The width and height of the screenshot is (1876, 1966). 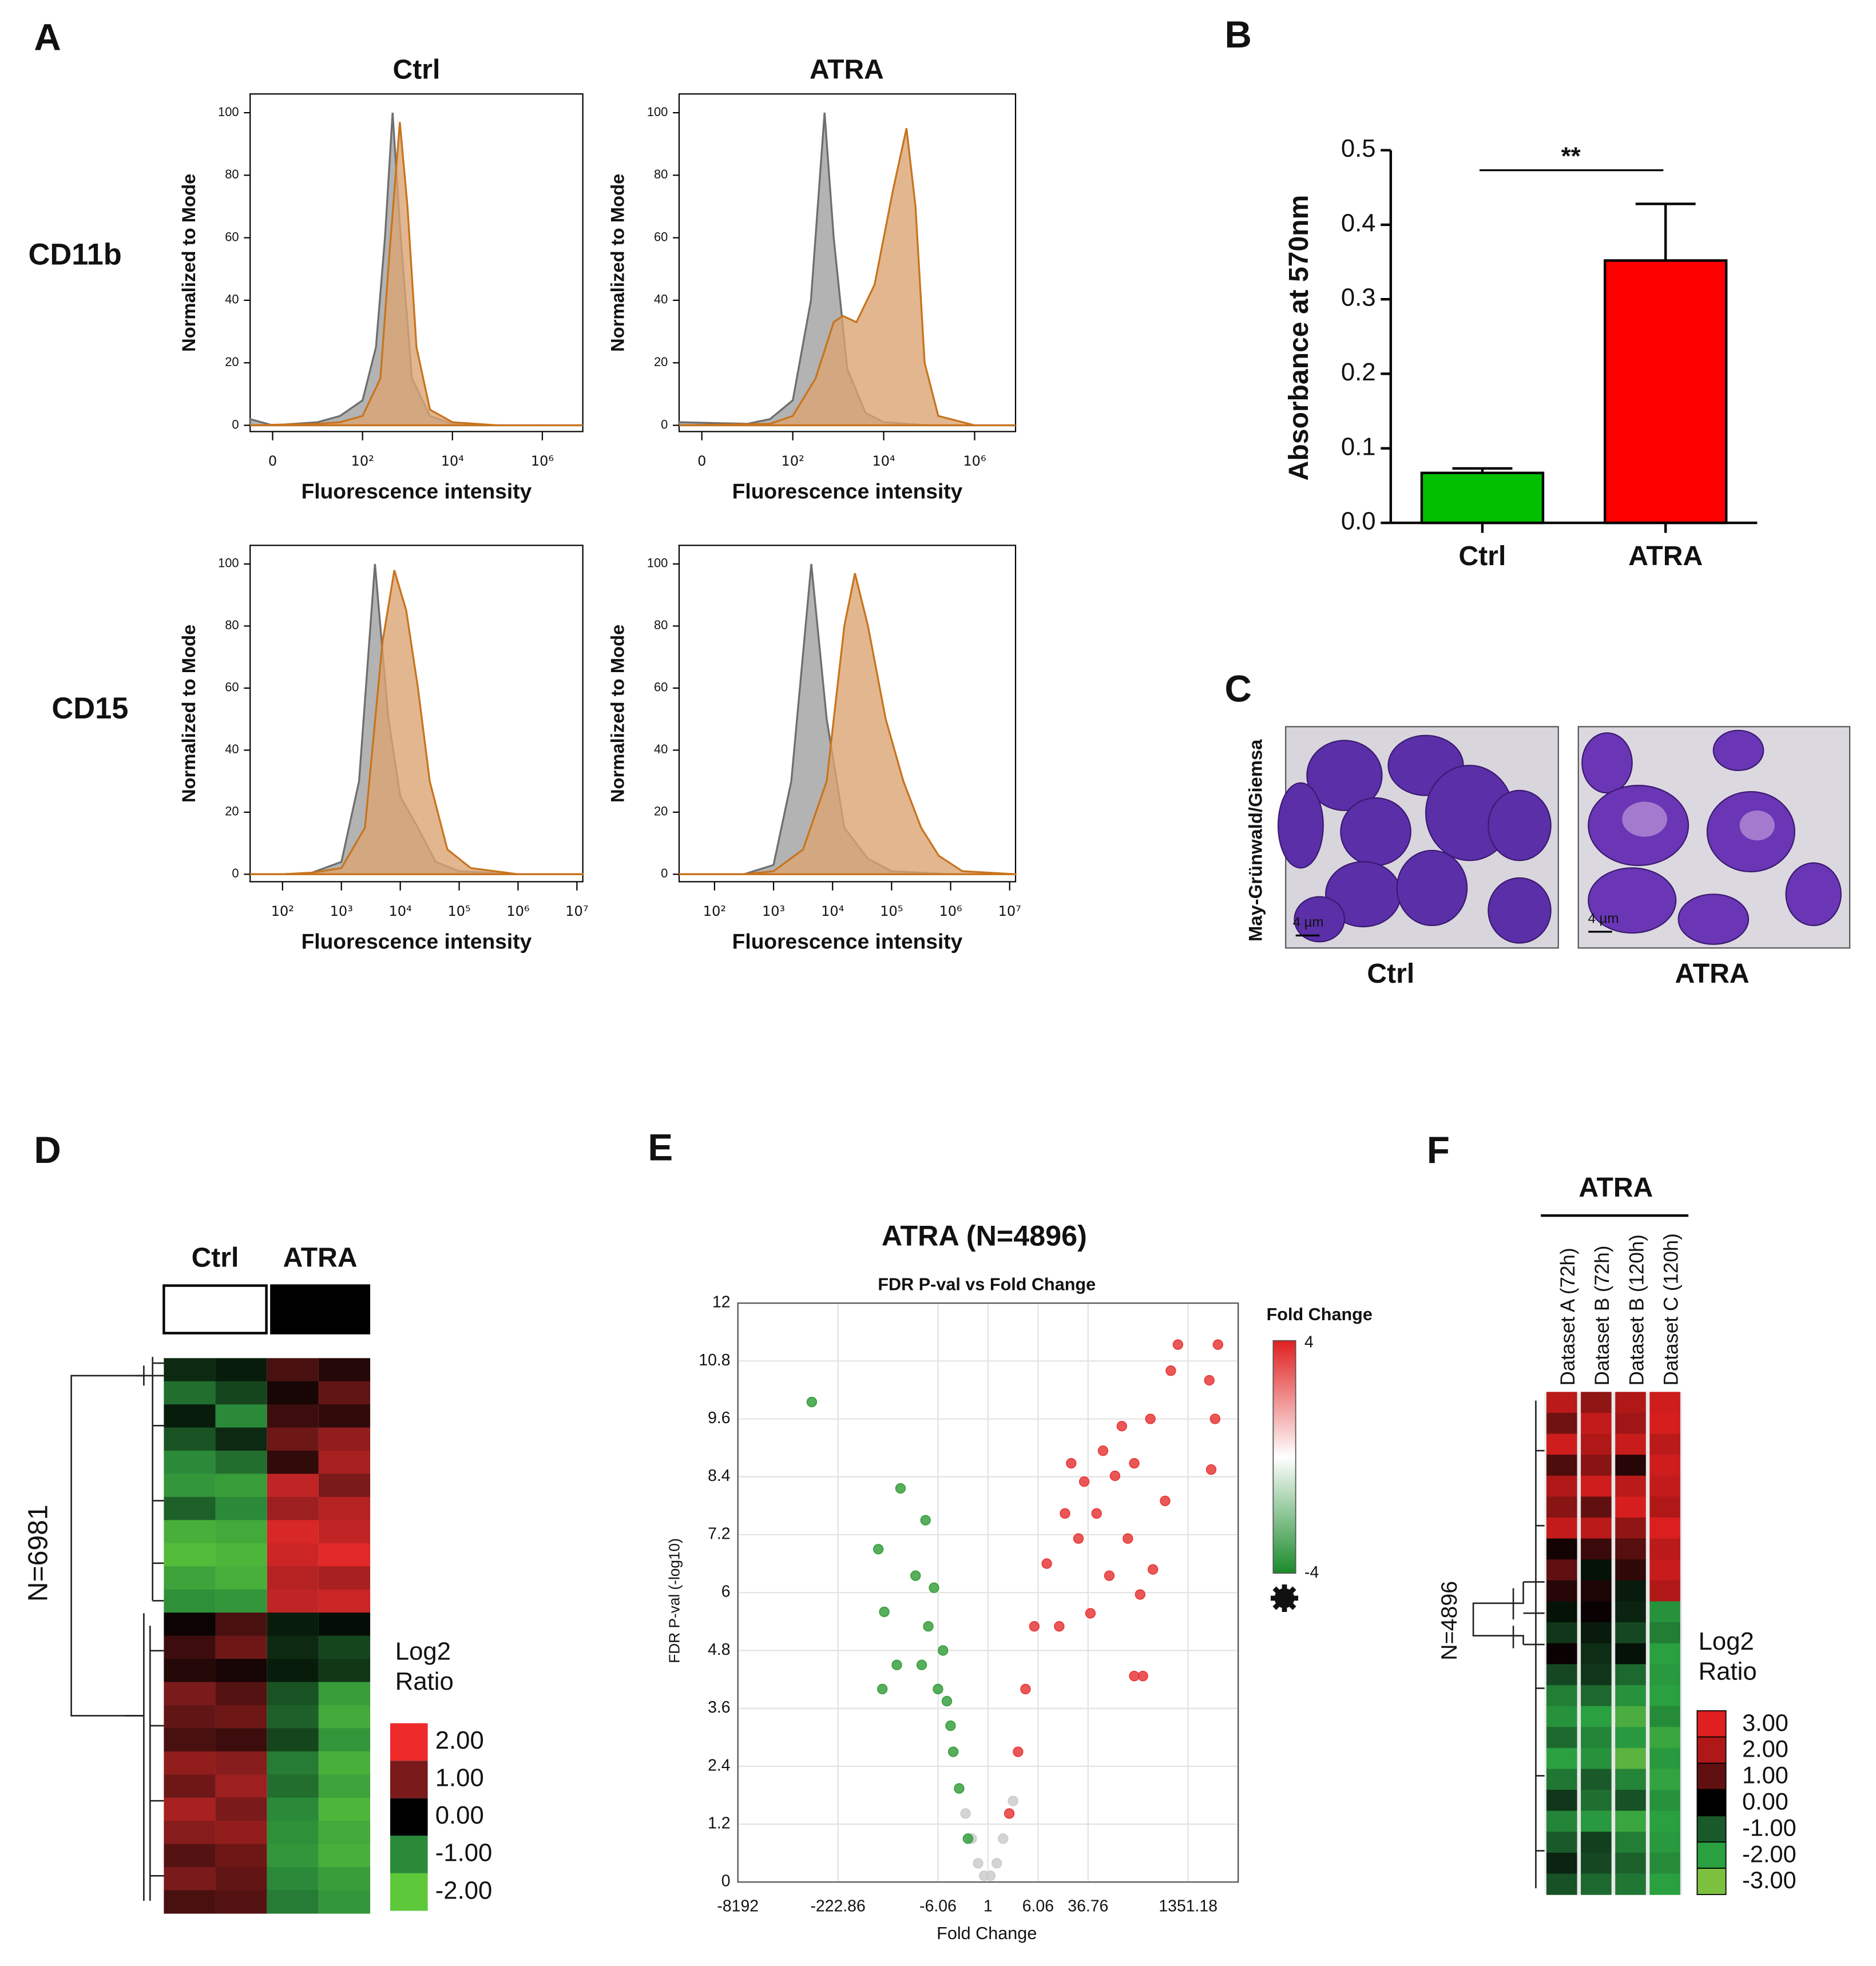 I want to click on legend-label: 0.00, so click(x=1765, y=1801).